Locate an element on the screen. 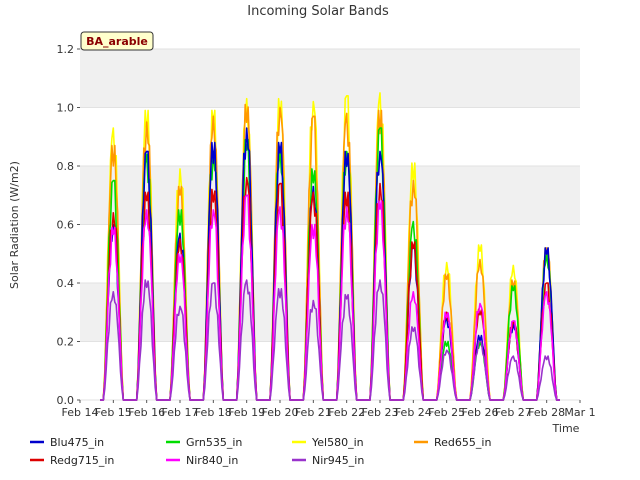 The height and width of the screenshot is (480, 640). site-badge-label: BA_arable is located at coordinates (117, 41).